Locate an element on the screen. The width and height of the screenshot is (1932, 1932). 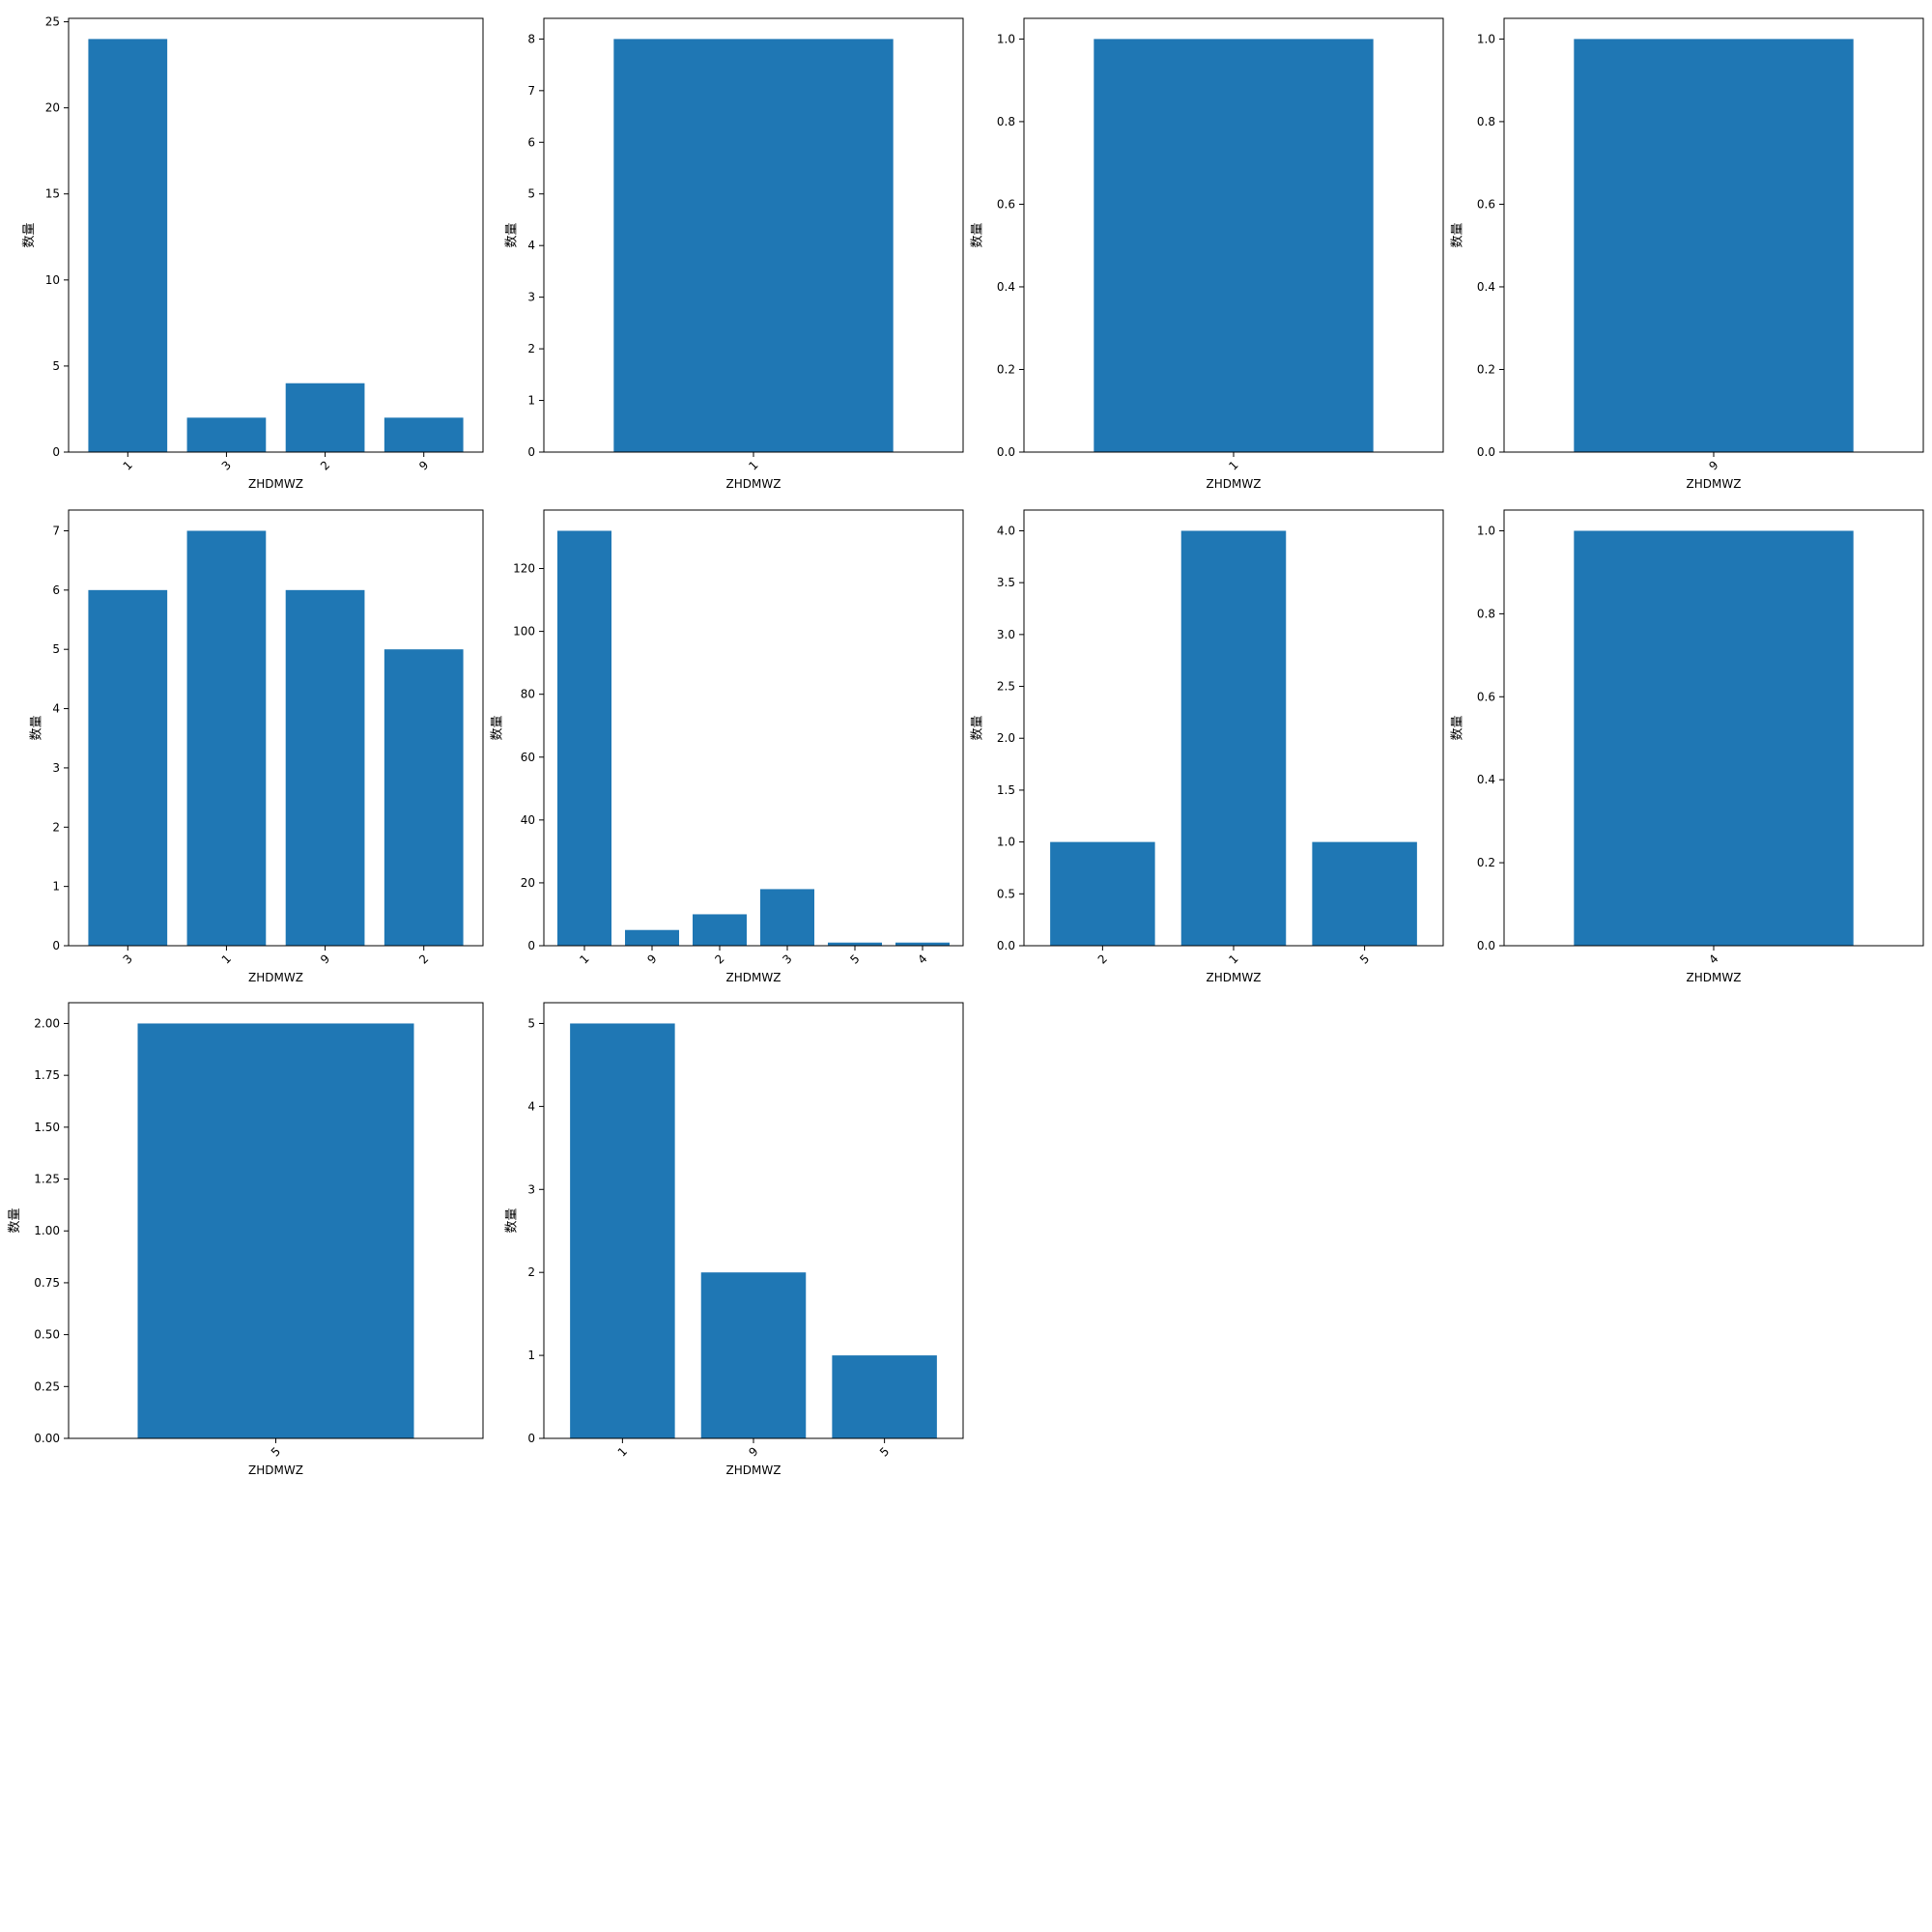
subplot-2: 0 1 2 3 4 5 6 7 8 1 ZHDMWZ 数量 is located at coordinates (734, 254).